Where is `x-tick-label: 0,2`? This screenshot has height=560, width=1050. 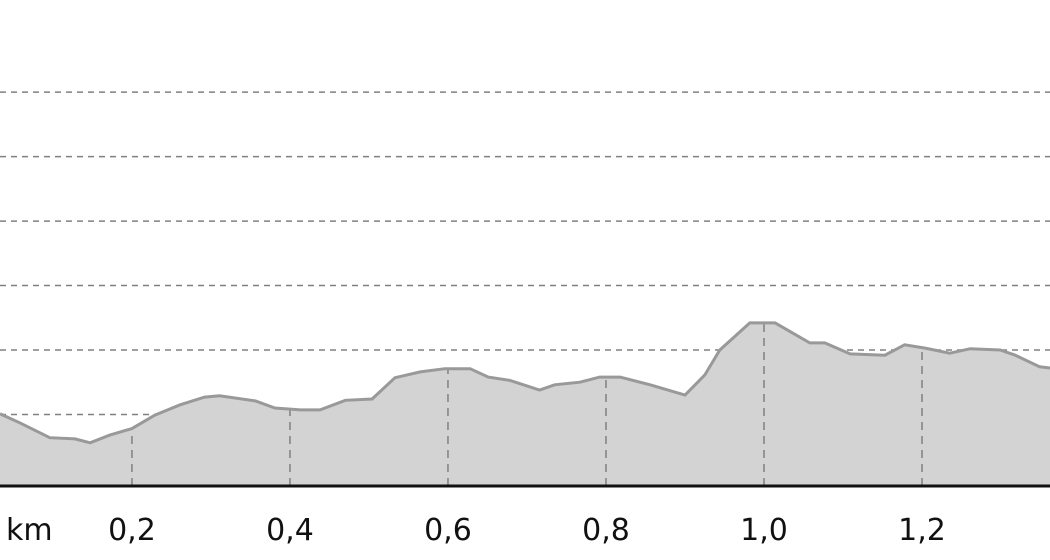
x-tick-label: 0,2 is located at coordinates (132, 530).